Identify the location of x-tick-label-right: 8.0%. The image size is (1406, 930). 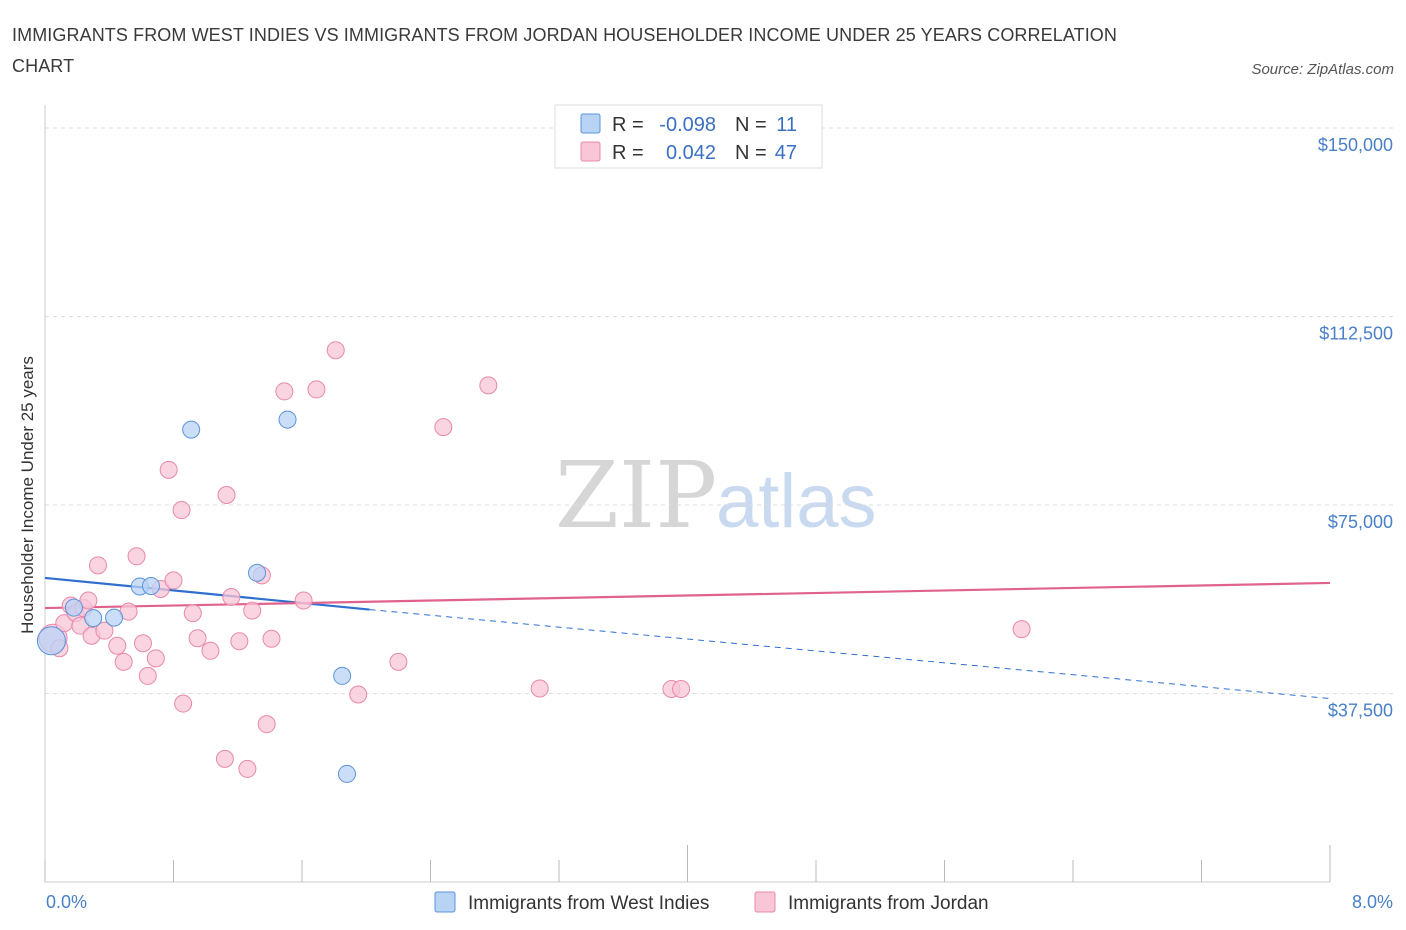
(1372, 902).